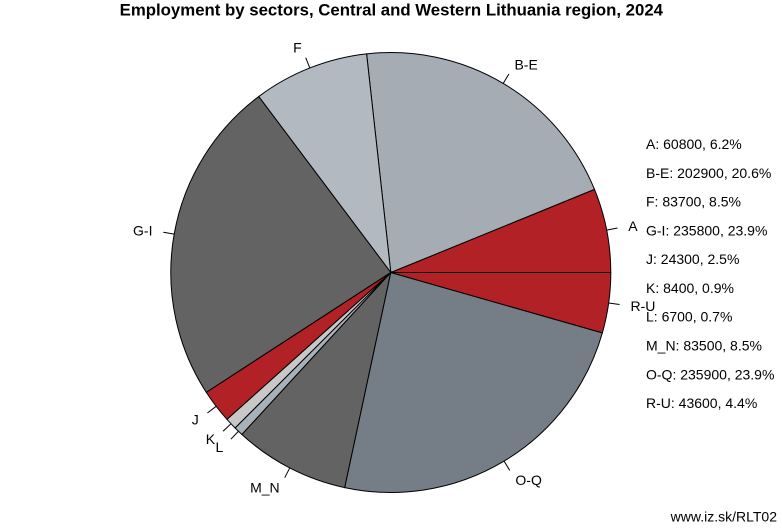 Image resolution: width=782 pixels, height=532 pixels. What do you see at coordinates (706, 230) in the screenshot?
I see `svg-text: G-I: 235800, 23.9%` at bounding box center [706, 230].